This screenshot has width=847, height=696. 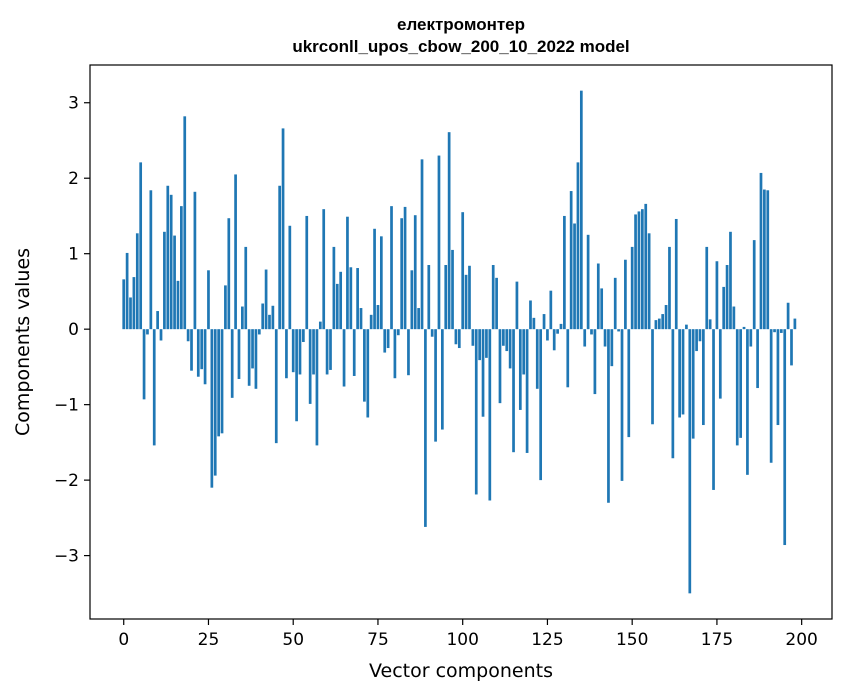 I want to click on x-axis-label: Vector components, so click(x=461, y=671).